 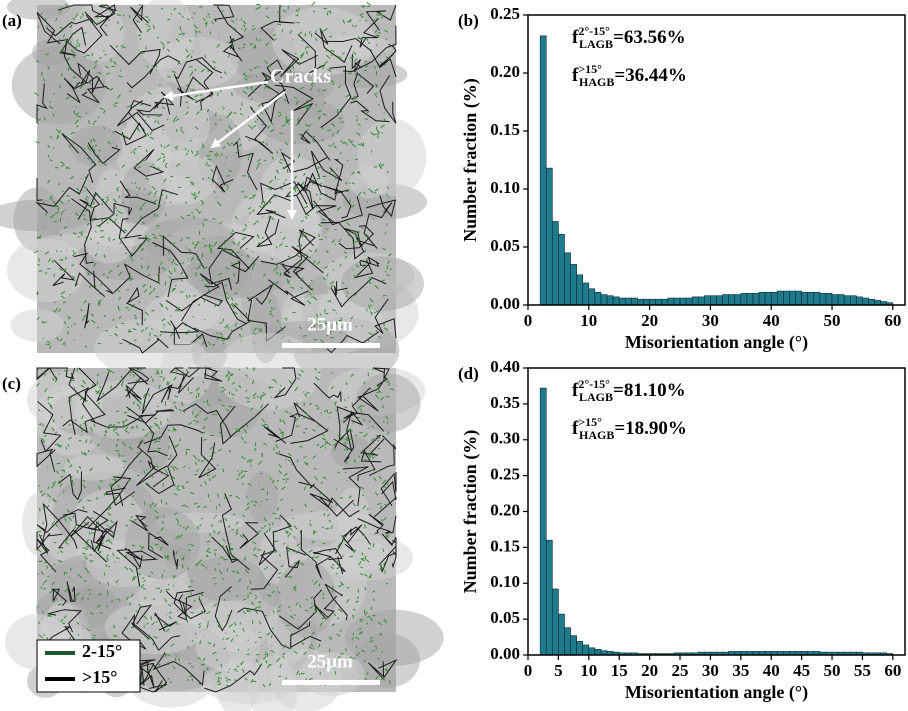 I want to click on legend-label: 2-15°, so click(x=102, y=651).